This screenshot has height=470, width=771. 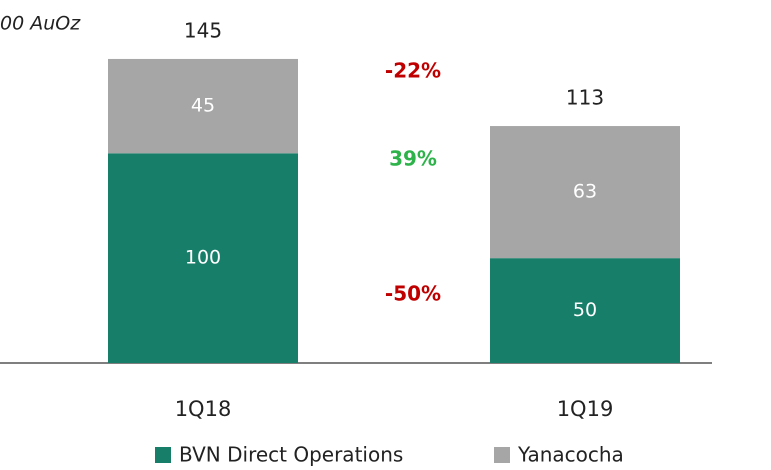 What do you see at coordinates (585, 98) in the screenshot?
I see `total-label: 113` at bounding box center [585, 98].